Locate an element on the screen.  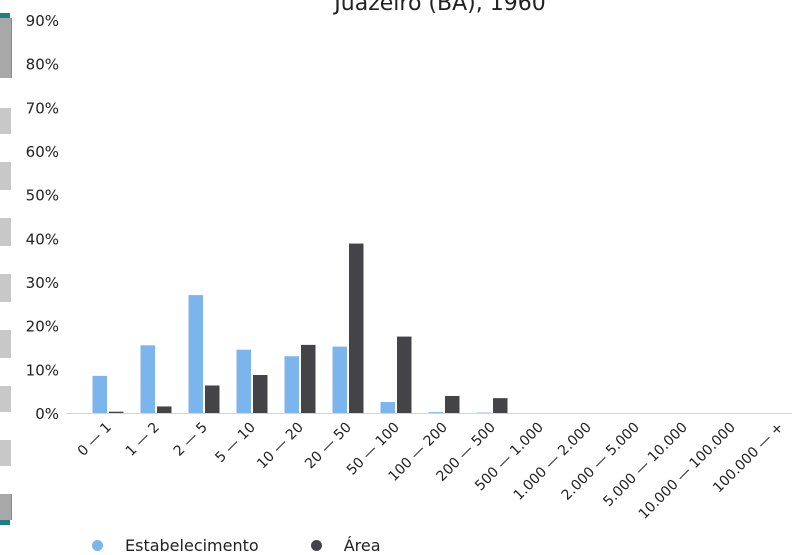
scroller-top-cap is located at coordinates (5, 15).